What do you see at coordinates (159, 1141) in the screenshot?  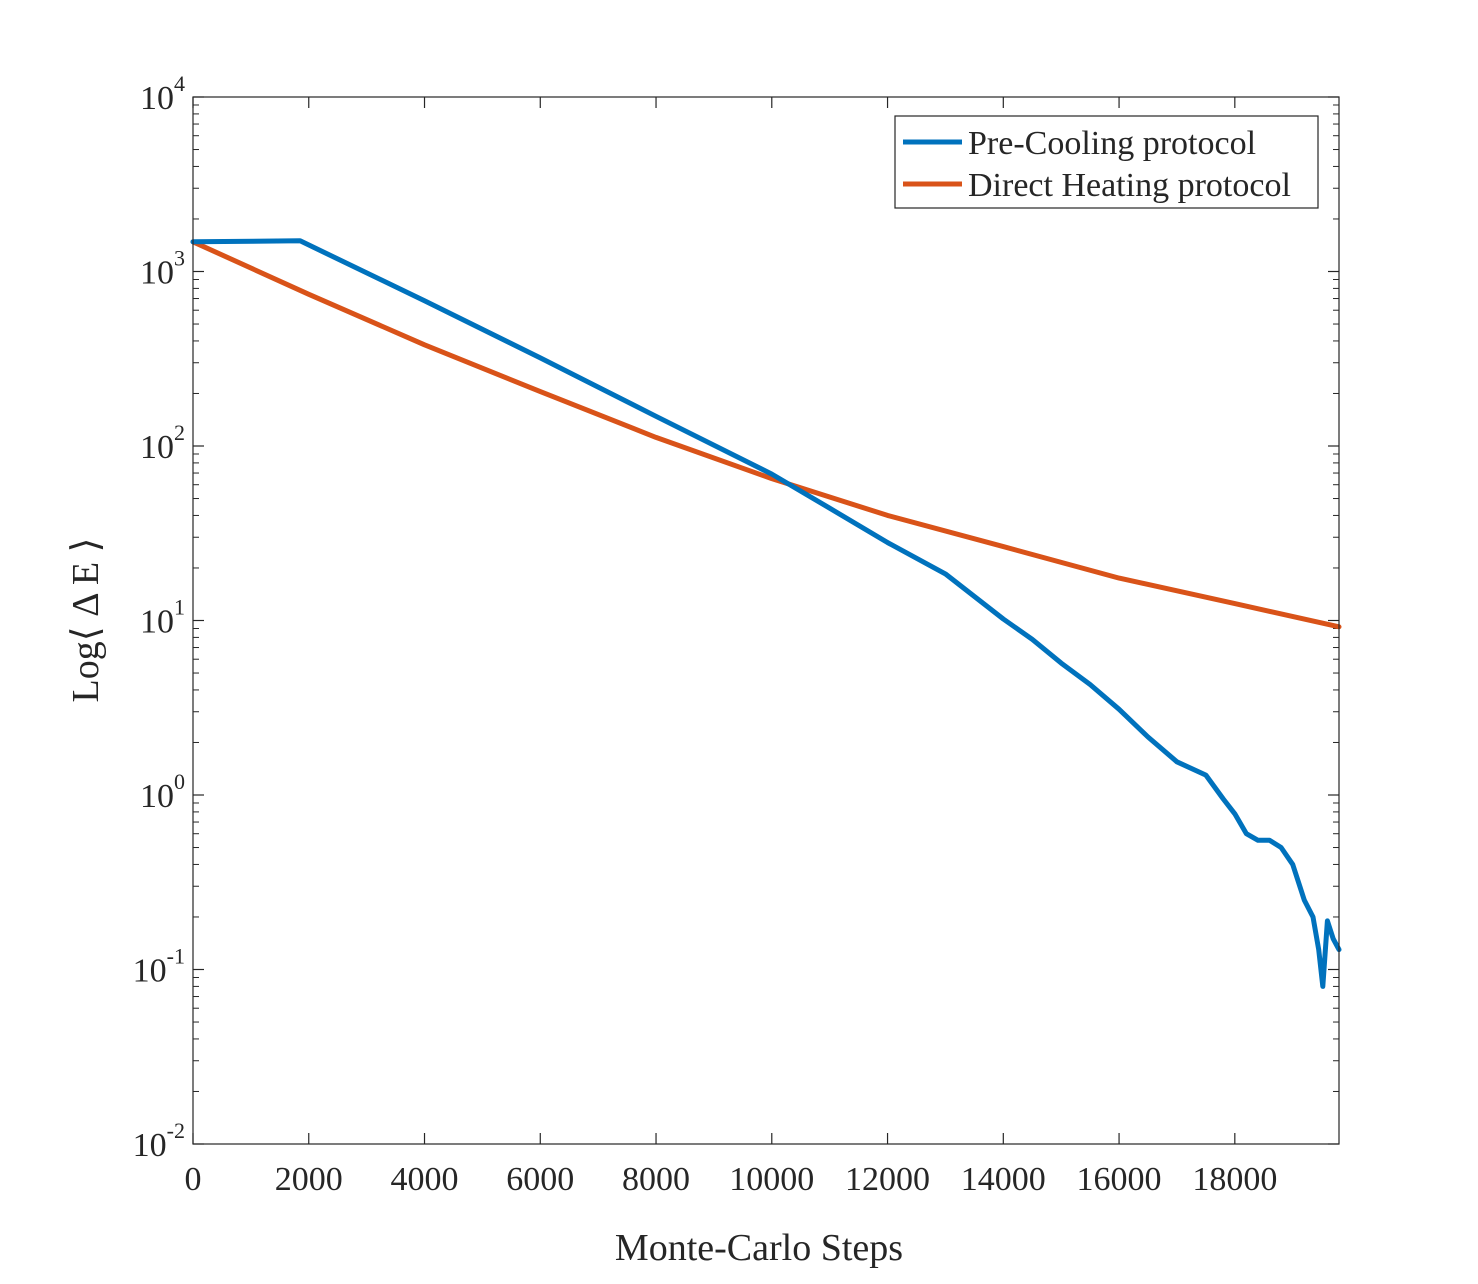 I see `y-tick-label: 10⁻²` at bounding box center [159, 1141].